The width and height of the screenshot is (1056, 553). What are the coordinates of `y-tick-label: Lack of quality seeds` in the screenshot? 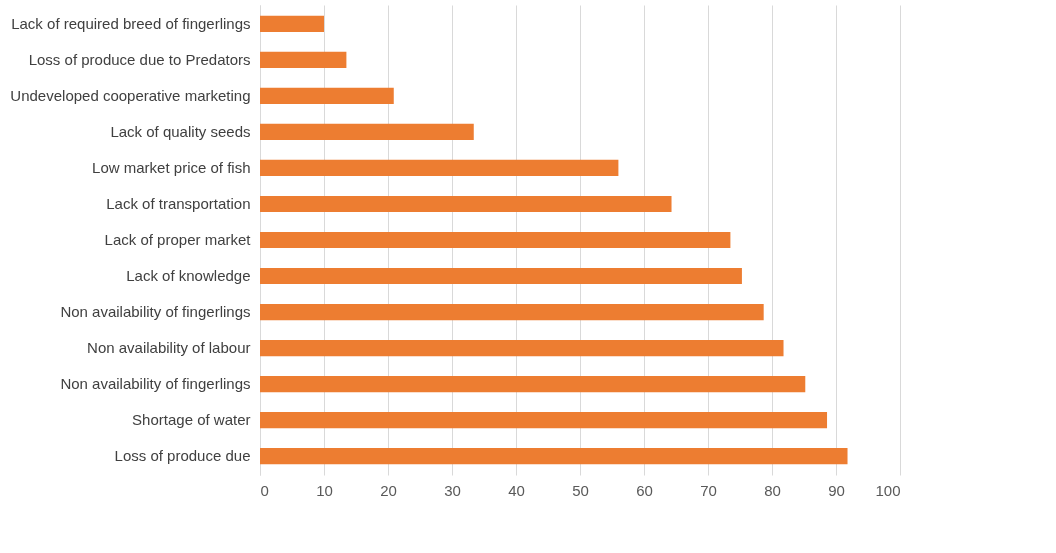 It's located at (180, 131).